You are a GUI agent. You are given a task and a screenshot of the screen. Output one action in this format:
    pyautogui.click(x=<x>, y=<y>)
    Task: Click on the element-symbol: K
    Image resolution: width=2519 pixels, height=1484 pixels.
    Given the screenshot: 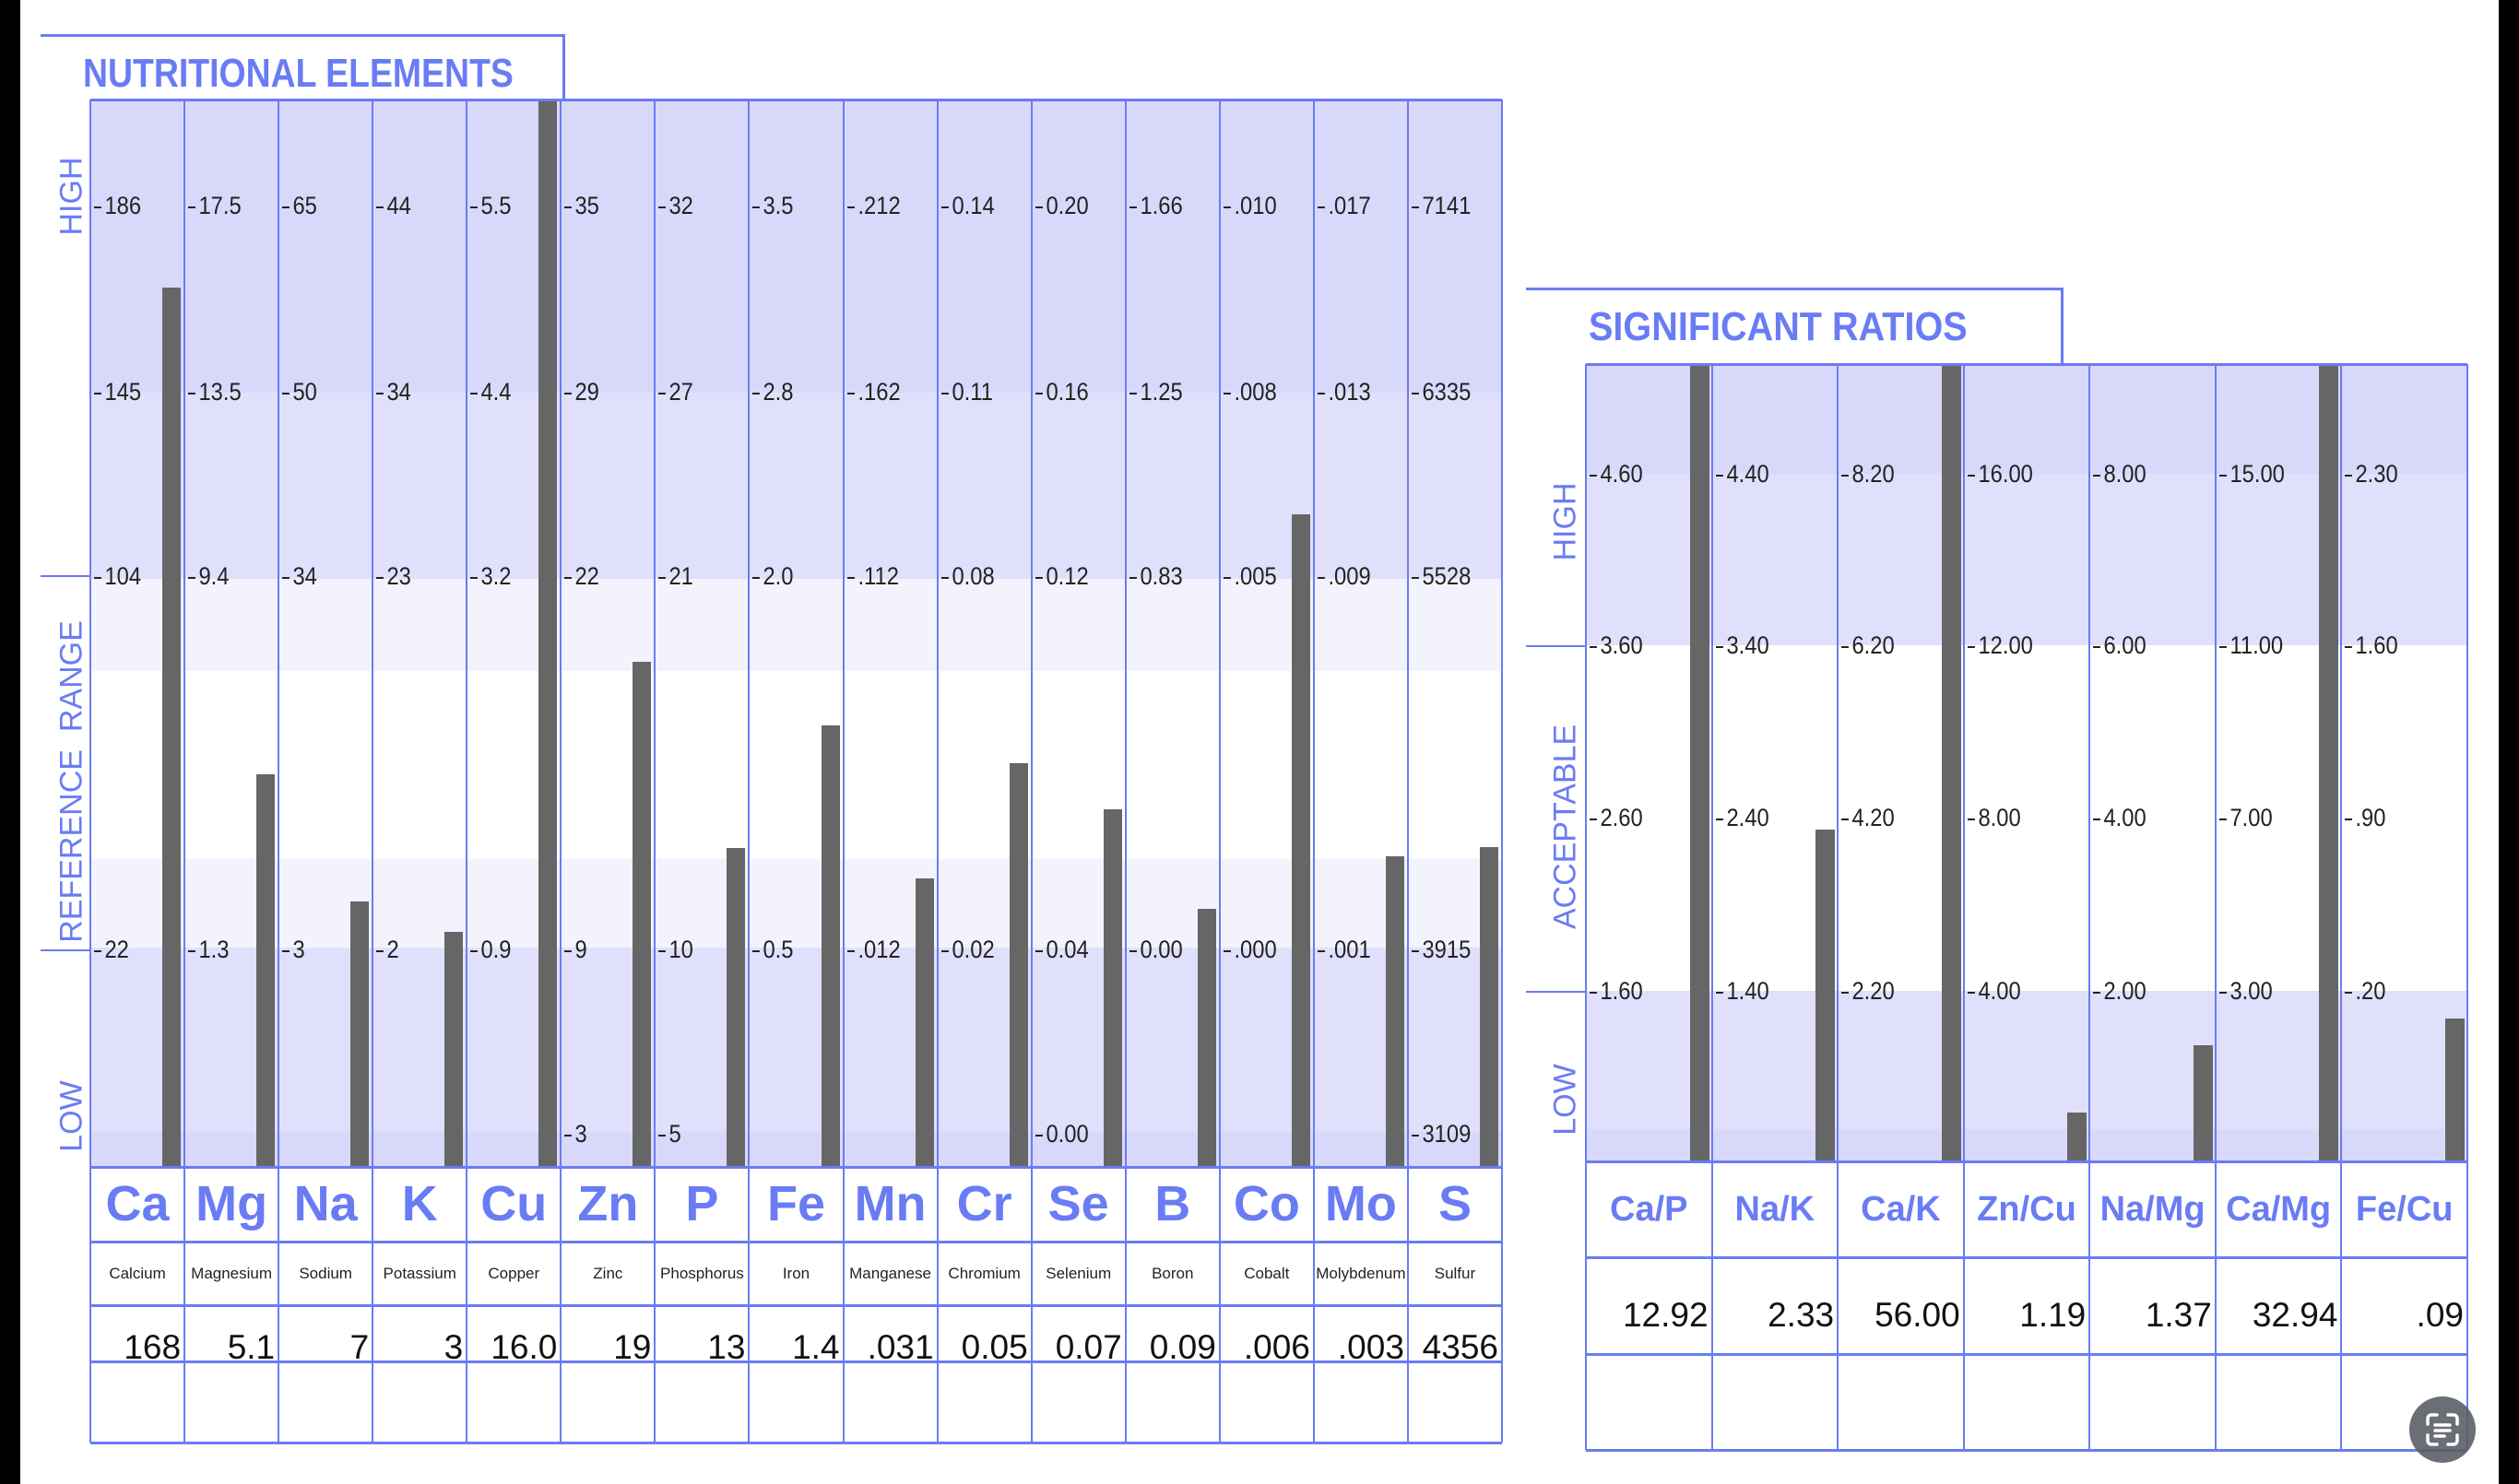 What is the action you would take?
    pyautogui.click(x=419, y=1203)
    